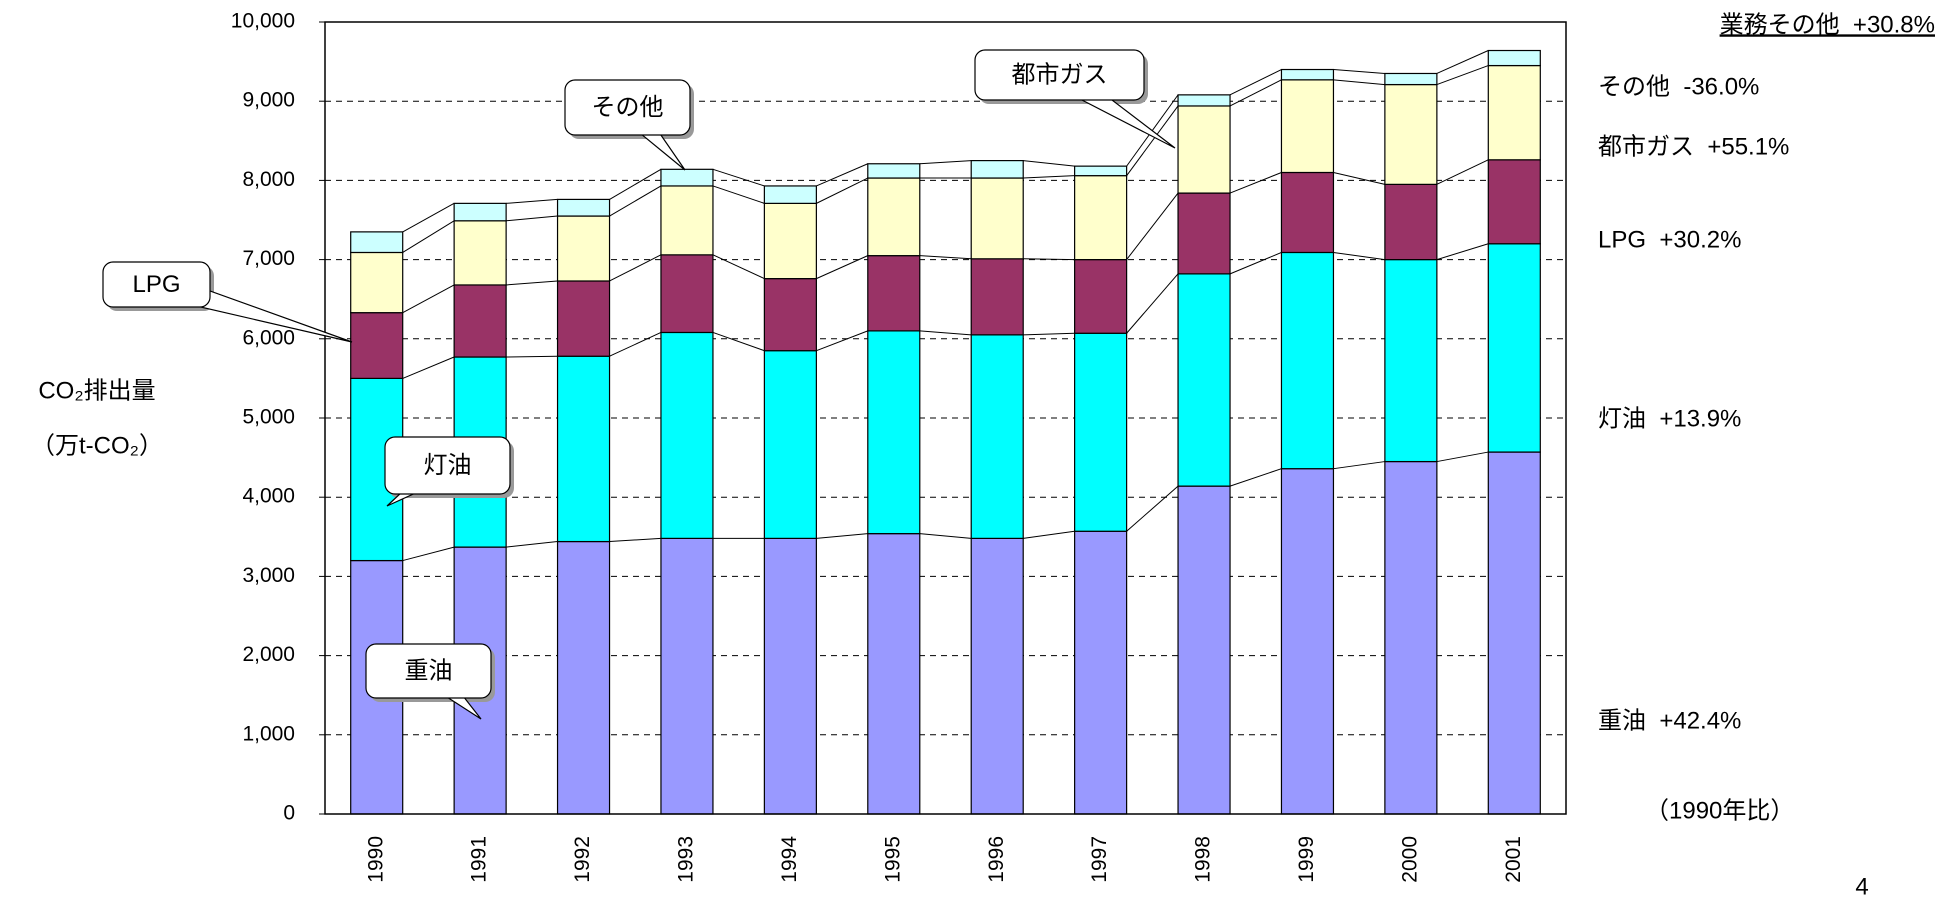 This screenshot has height=899, width=1953. What do you see at coordinates (268, 496) in the screenshot?
I see `y-tick-label: 4,000` at bounding box center [268, 496].